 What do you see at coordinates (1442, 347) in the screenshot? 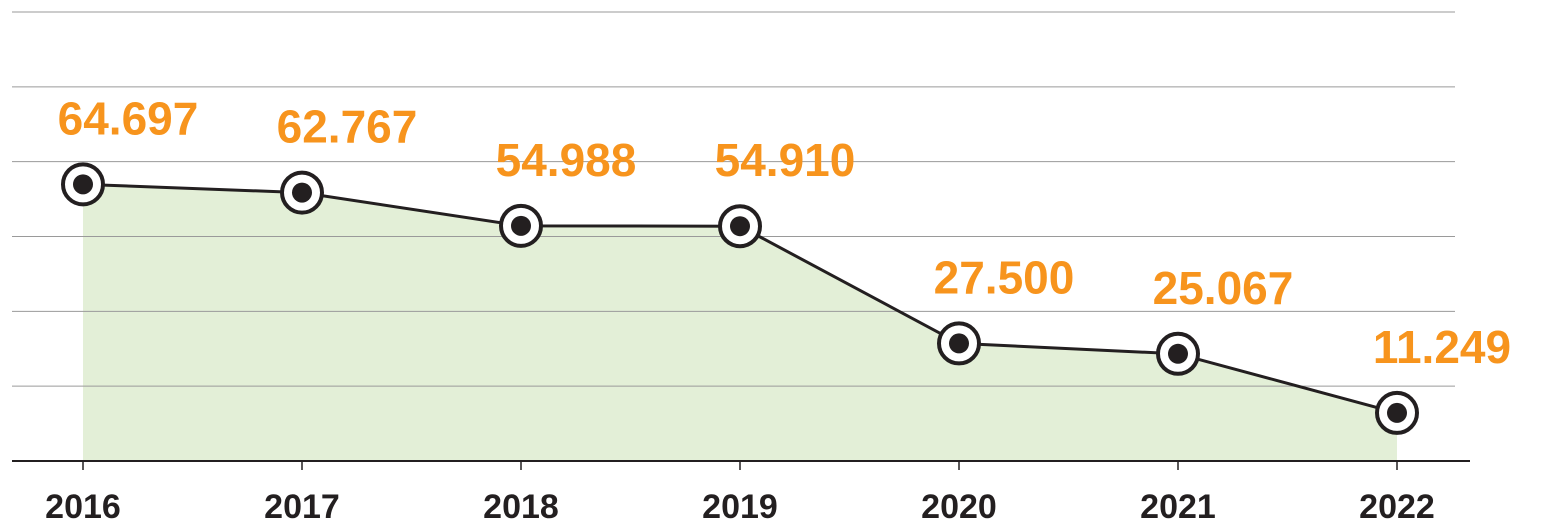
I see `value-label: 11.249` at bounding box center [1442, 347].